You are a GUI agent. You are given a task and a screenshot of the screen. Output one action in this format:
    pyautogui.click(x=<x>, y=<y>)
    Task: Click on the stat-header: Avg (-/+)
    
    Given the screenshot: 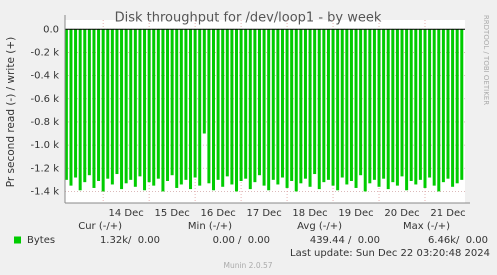 What is the action you would take?
    pyautogui.click(x=319, y=226)
    